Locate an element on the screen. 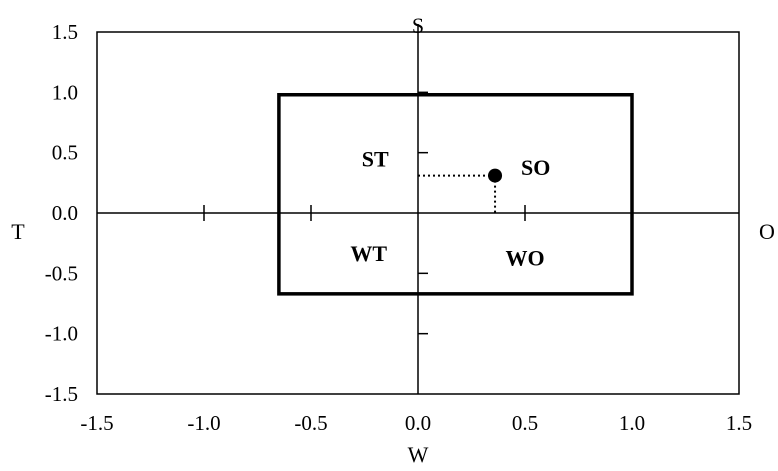 The height and width of the screenshot is (471, 778). quadrant-label-st: ST is located at coordinates (375, 159).